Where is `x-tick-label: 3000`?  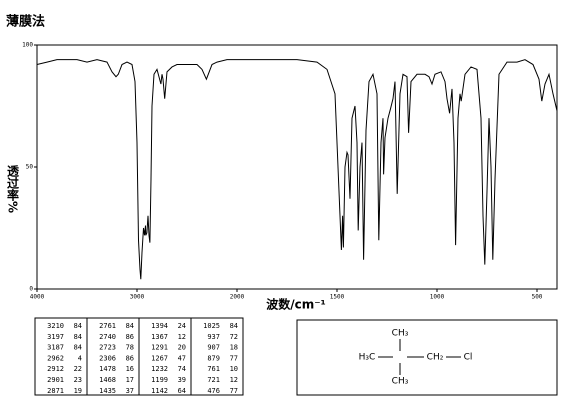
x-tick-label: 3000 is located at coordinates (137, 297).